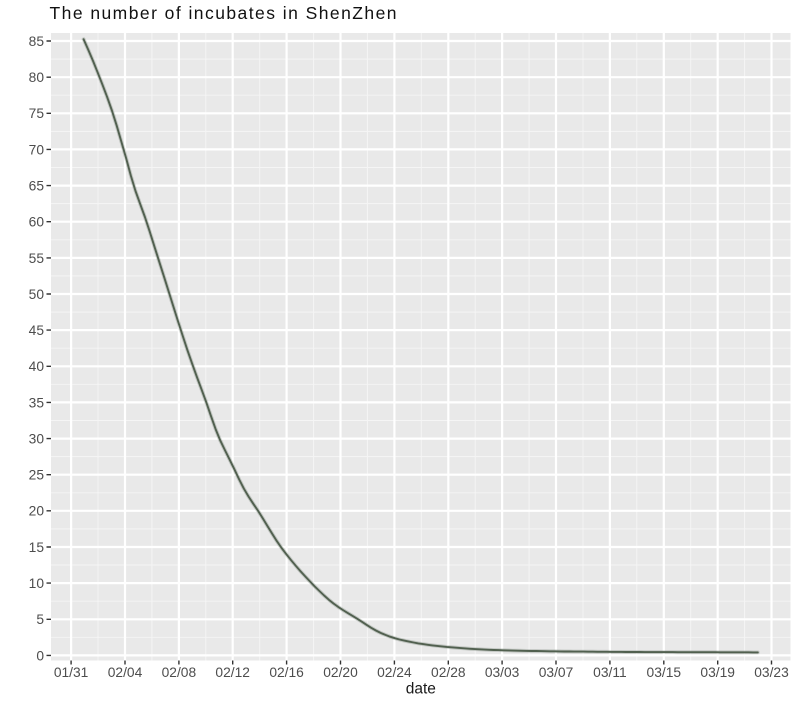  Describe the element at coordinates (40, 619) in the screenshot. I see `svg-text: 5` at that location.